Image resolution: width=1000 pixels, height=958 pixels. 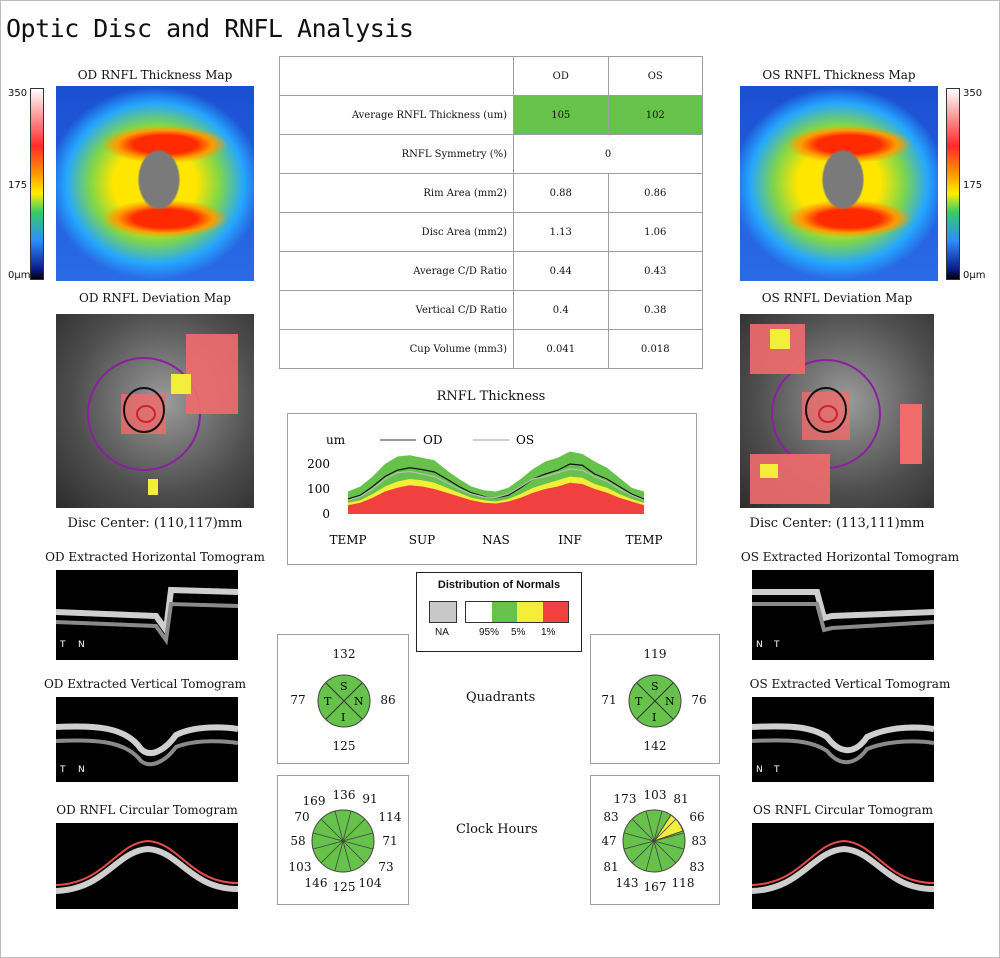 I want to click on os-clock-5: 118, so click(x=683, y=883).